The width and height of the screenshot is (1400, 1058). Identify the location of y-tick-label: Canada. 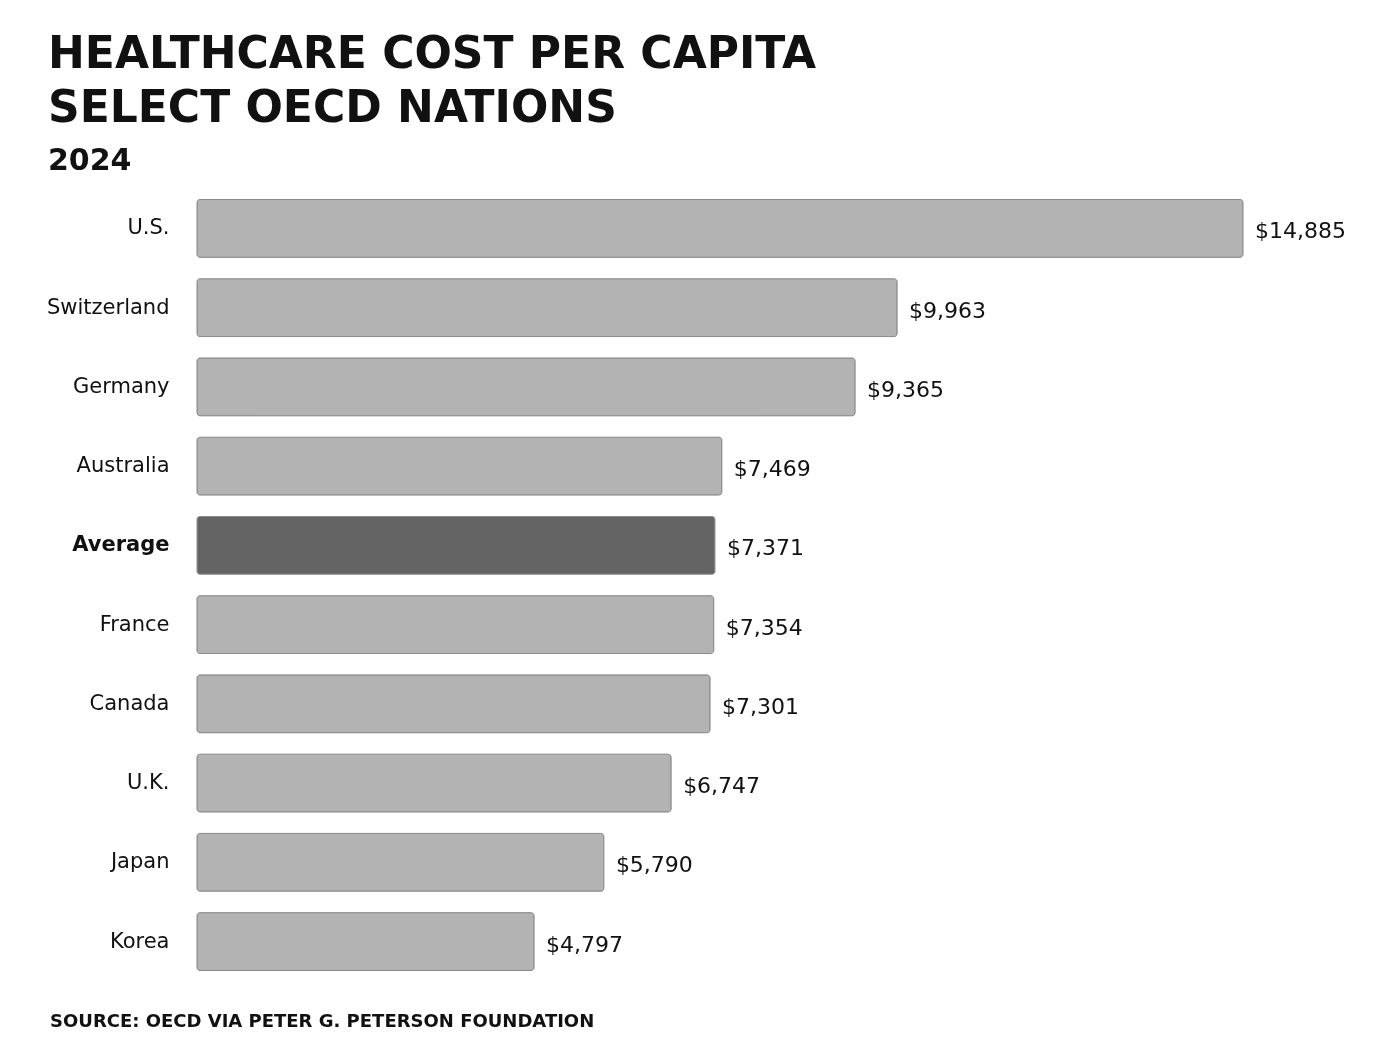
(129, 702).